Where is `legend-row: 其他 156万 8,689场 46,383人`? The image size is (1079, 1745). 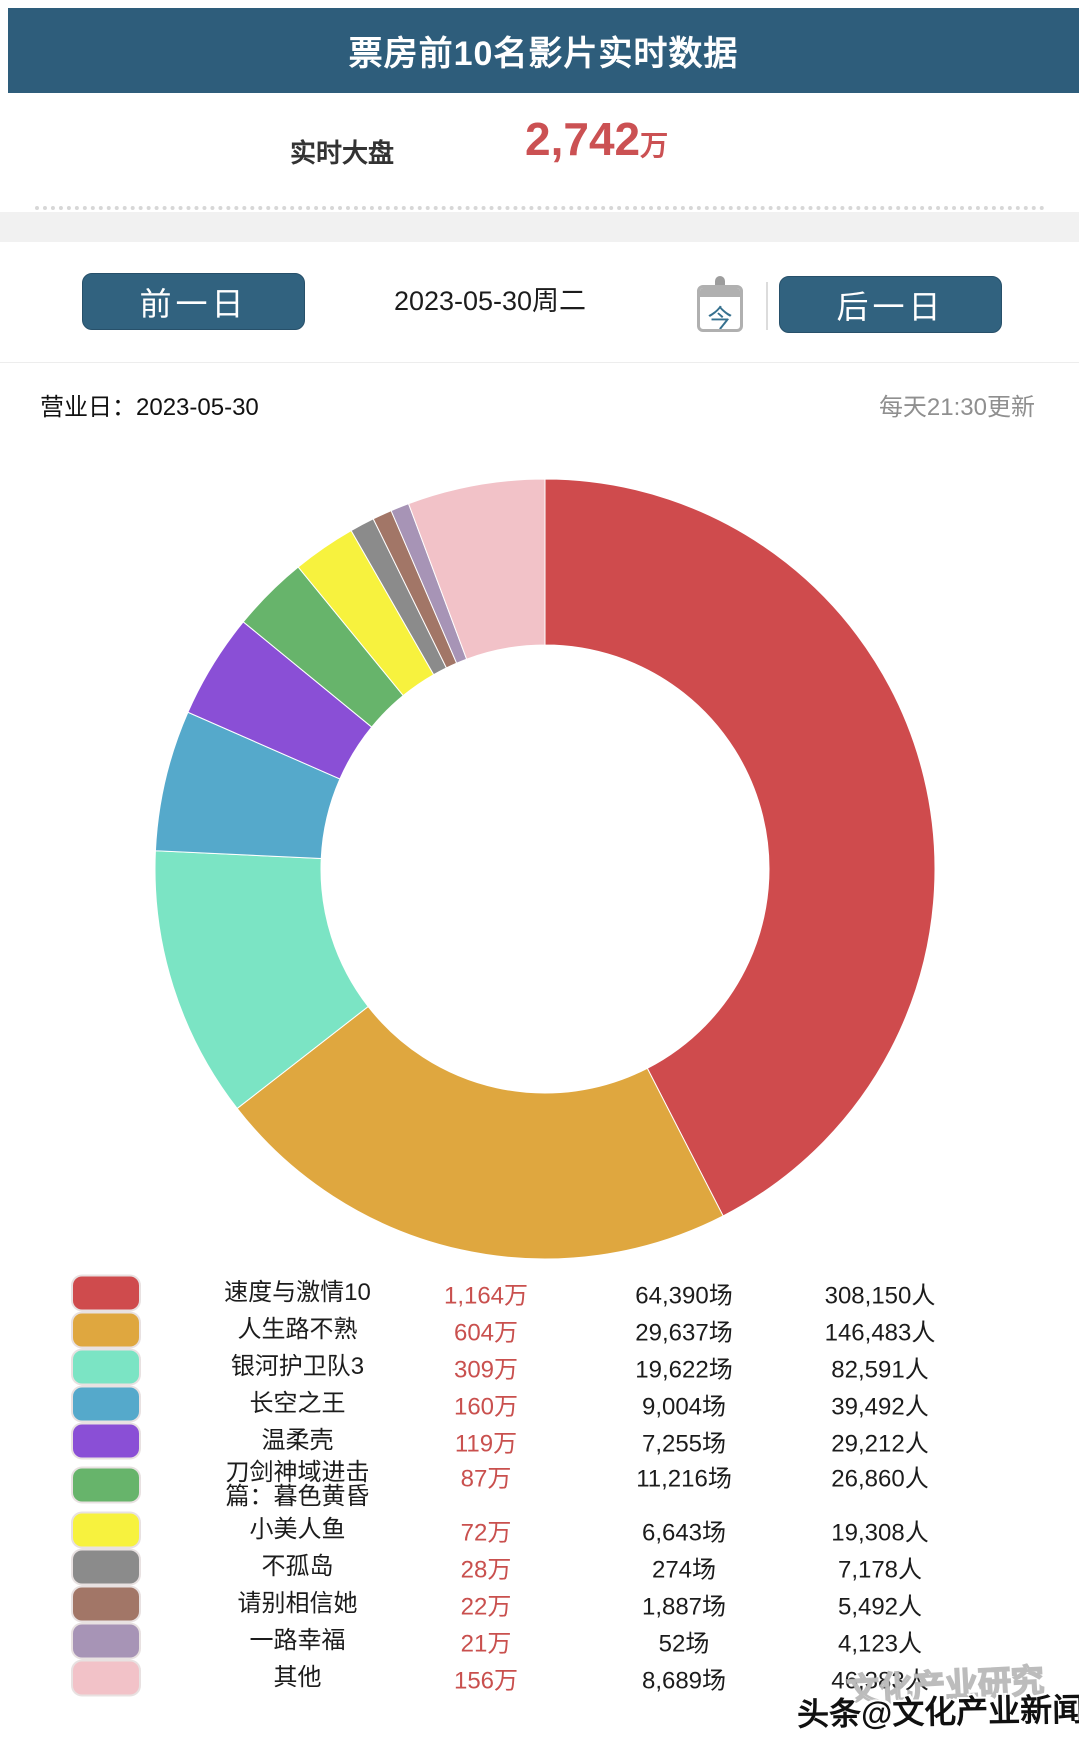 legend-row: 其他 156万 8,689场 46,383人 is located at coordinates (539, 1677).